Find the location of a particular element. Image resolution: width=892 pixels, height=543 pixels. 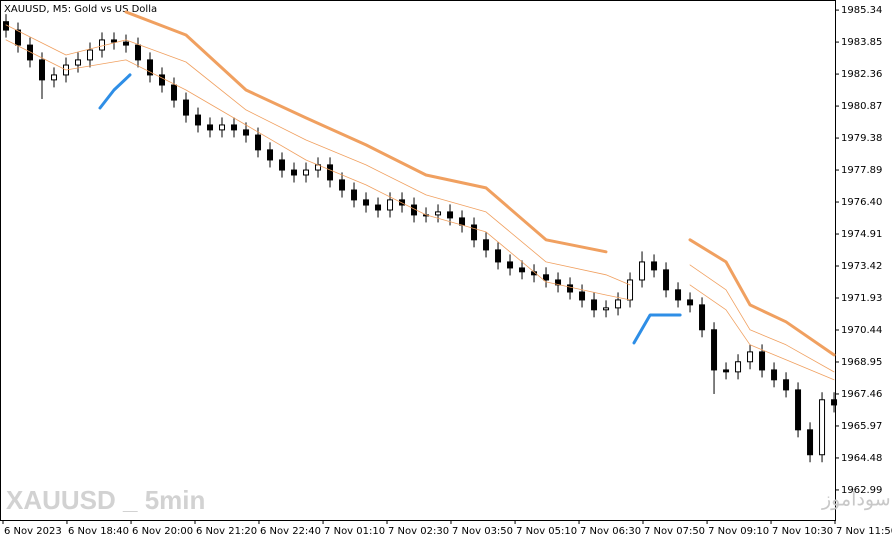

y-tick-label: 1964.48 is located at coordinates (861, 458).